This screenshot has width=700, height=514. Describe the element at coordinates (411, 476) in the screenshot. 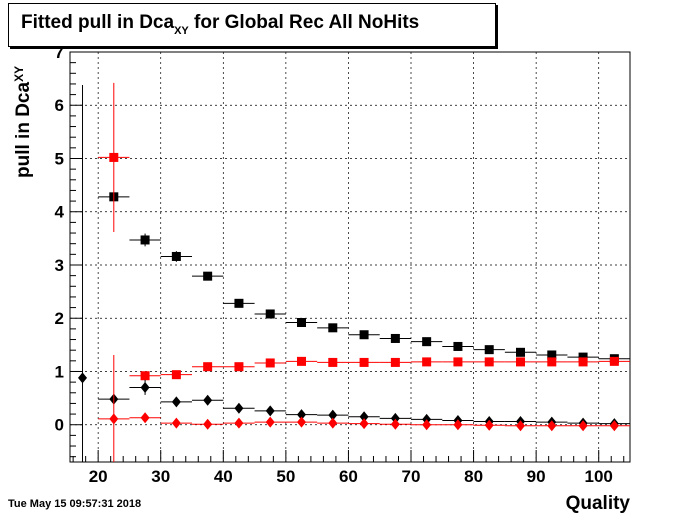

I see `x-tick-label: 70` at that location.